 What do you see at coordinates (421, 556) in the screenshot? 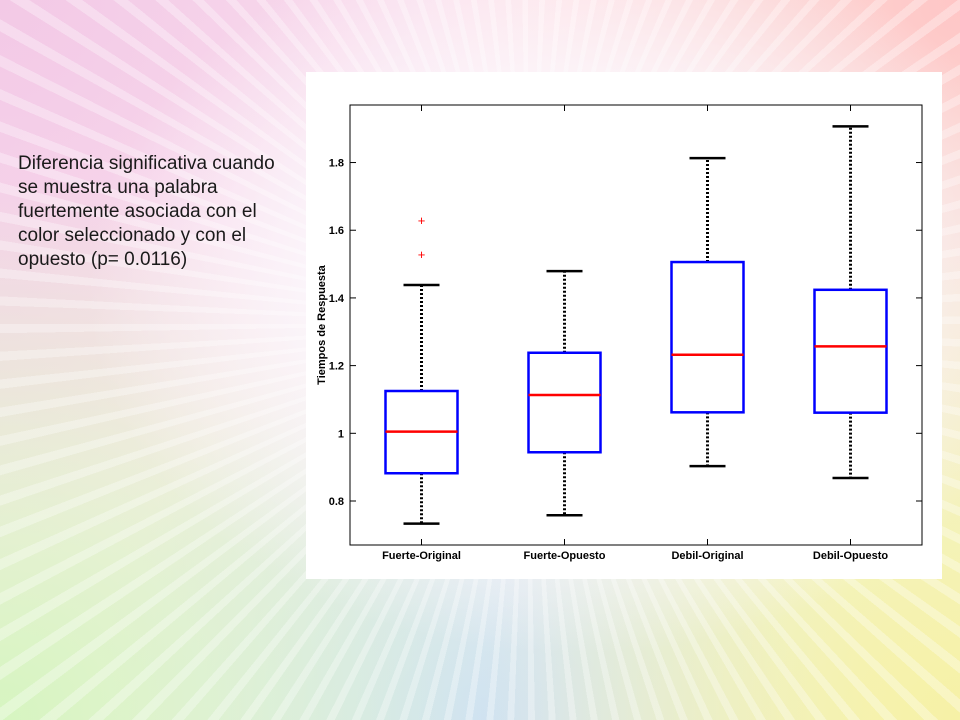
I see `x-tick-label: Fuerte-Original` at bounding box center [421, 556].